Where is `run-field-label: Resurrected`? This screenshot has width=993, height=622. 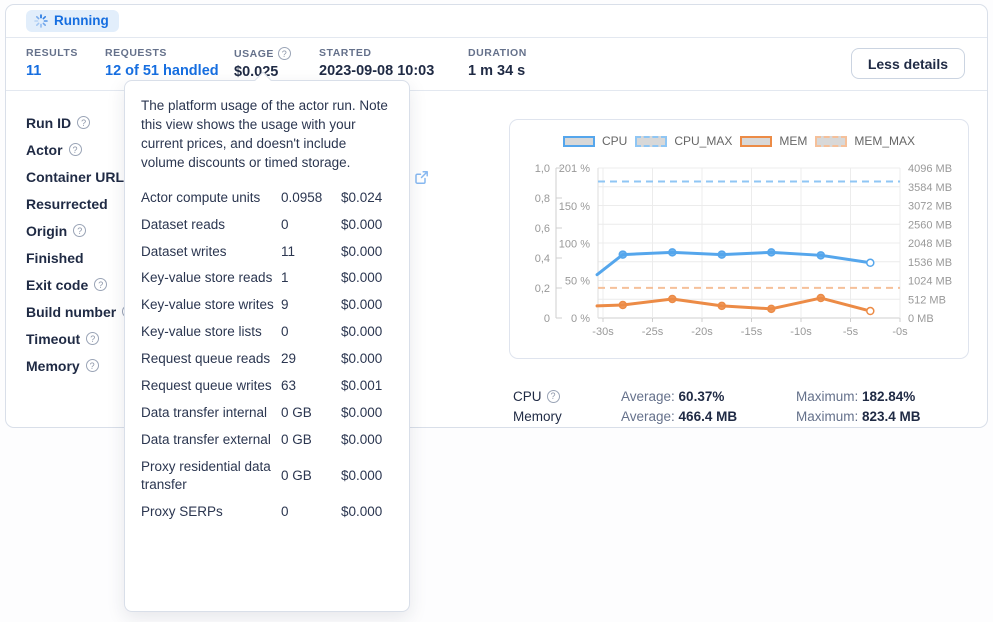
run-field-label: Resurrected is located at coordinates (67, 203).